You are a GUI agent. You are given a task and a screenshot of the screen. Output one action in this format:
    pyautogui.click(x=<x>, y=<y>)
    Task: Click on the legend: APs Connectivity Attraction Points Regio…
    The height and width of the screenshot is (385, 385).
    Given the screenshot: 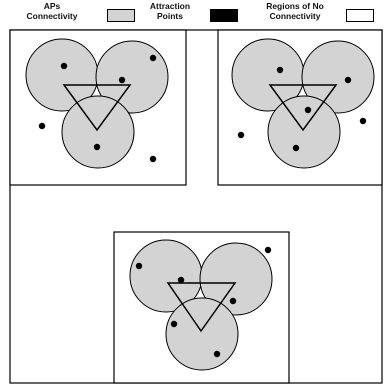 What is the action you would take?
    pyautogui.click(x=192, y=15)
    